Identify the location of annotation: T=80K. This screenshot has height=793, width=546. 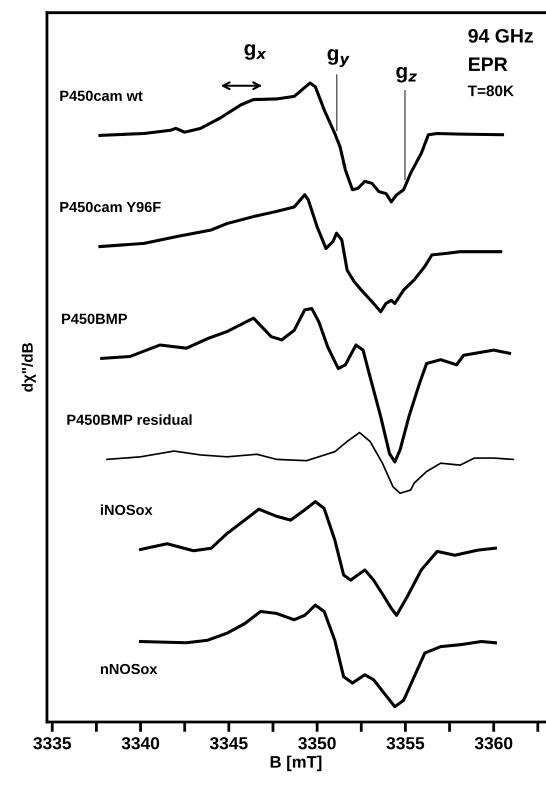
(491, 90).